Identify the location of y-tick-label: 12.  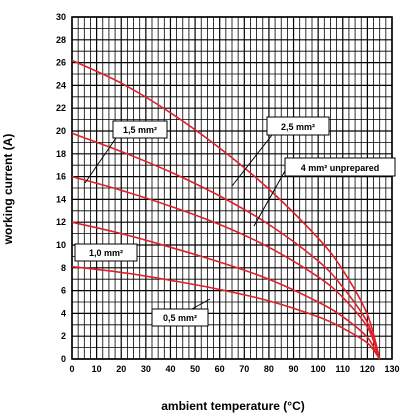
(61, 222).